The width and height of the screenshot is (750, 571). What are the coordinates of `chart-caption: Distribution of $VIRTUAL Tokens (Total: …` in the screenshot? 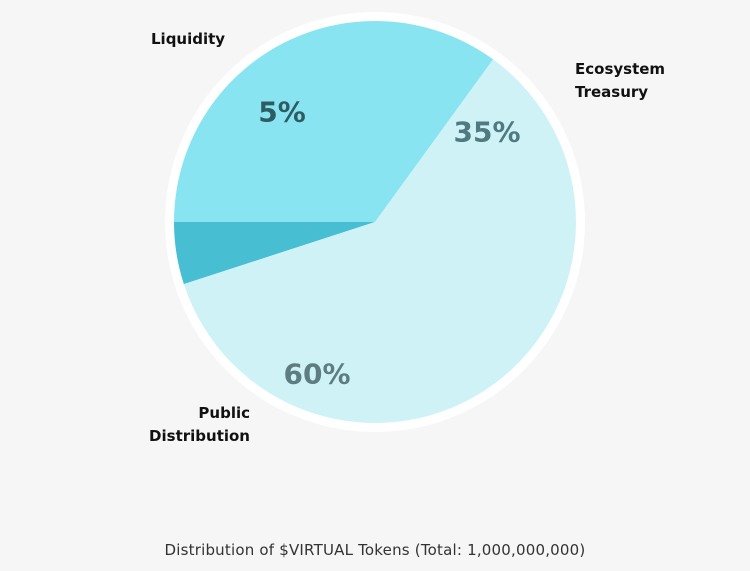 It's located at (375, 550).